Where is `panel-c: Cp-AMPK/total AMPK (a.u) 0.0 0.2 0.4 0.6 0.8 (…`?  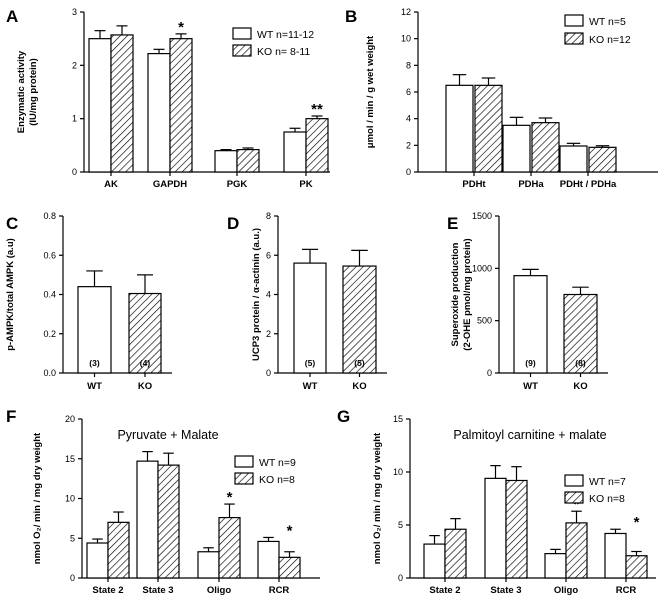 panel-c: Cp-AMPK/total AMPK (a.u) 0.0 0.2 0.4 0.6 0.8 (… is located at coordinates (88, 301).